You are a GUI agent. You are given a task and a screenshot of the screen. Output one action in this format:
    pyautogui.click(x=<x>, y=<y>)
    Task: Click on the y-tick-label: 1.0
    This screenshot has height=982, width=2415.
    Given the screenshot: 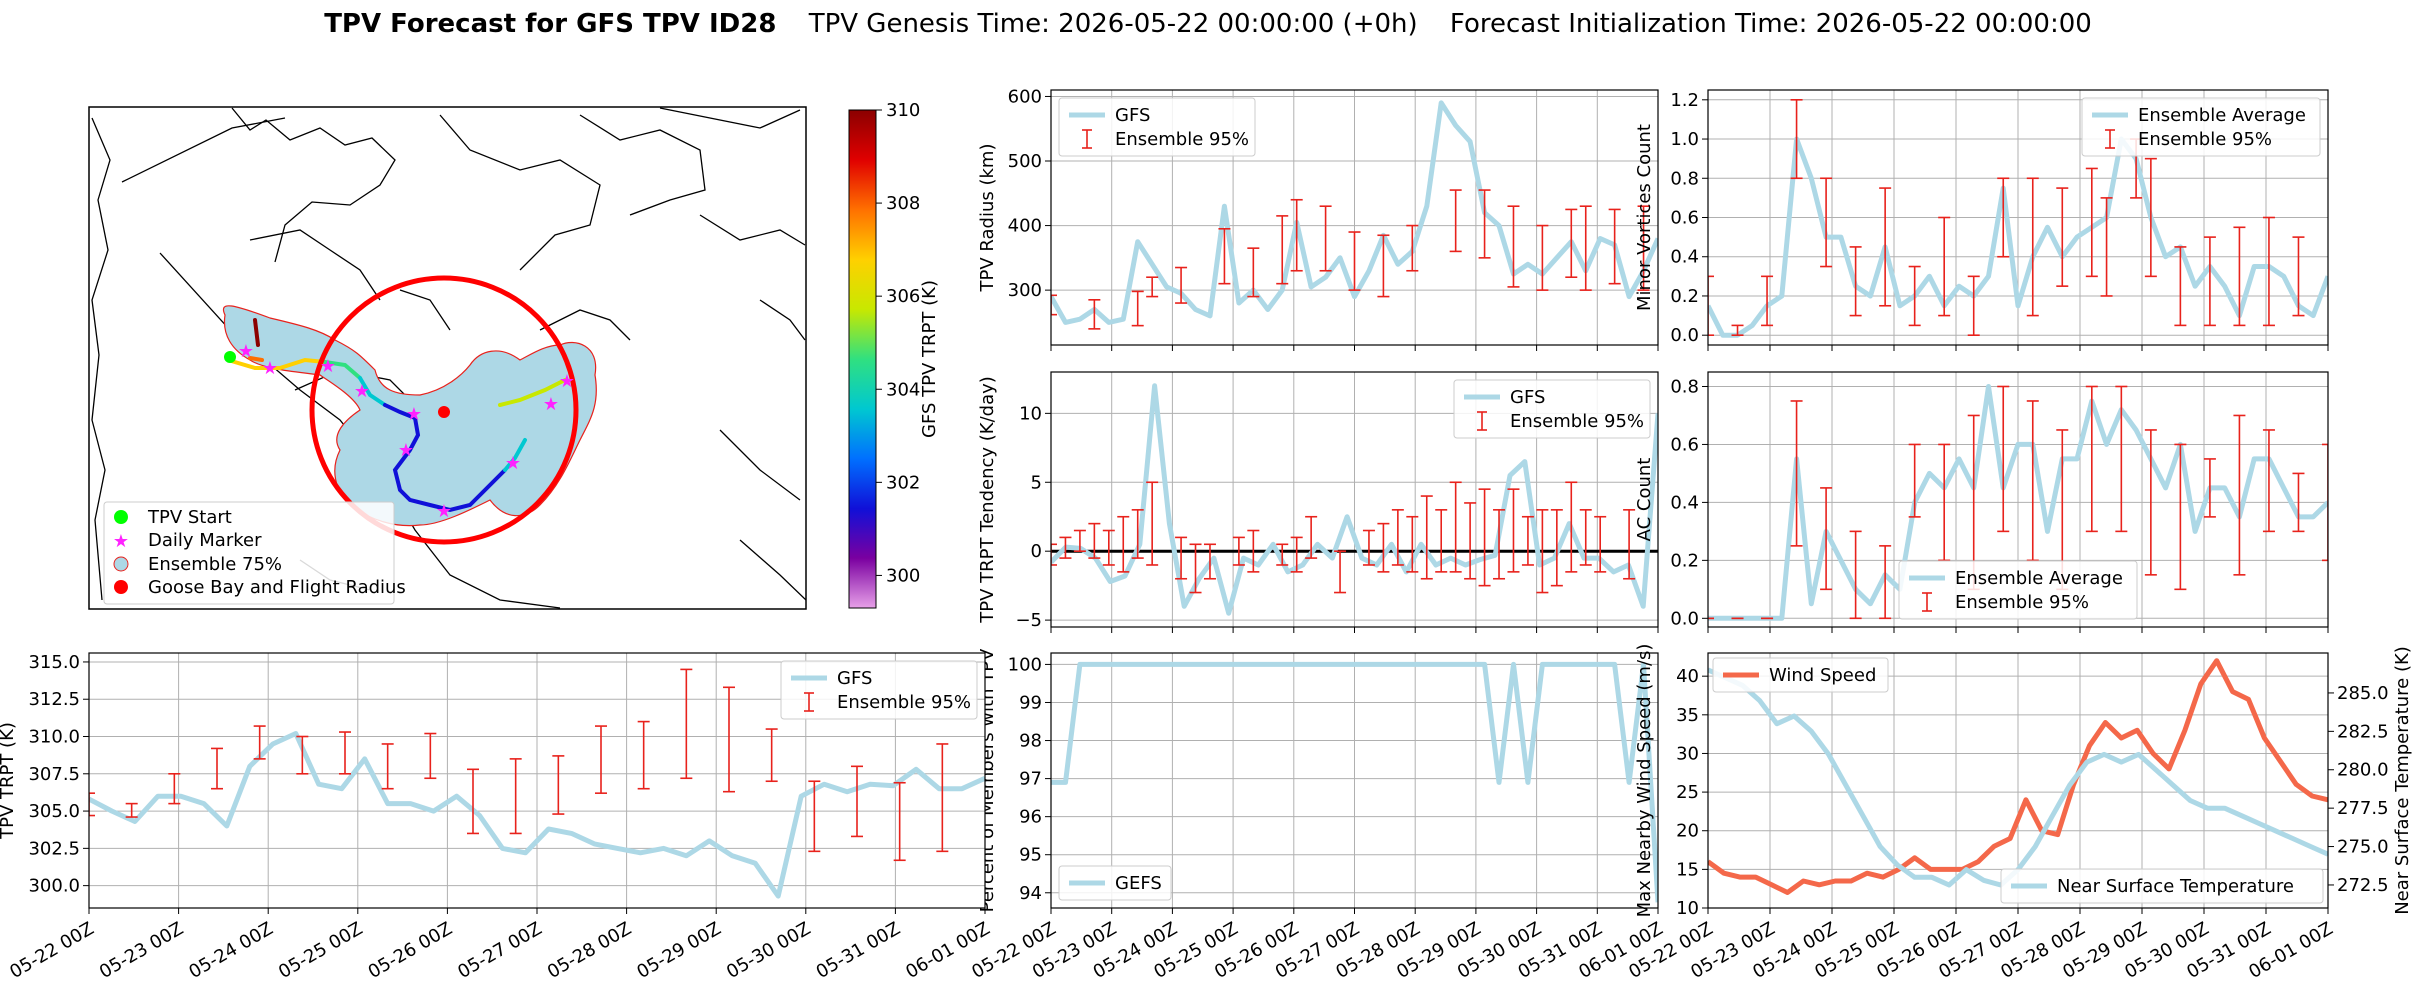 What is the action you would take?
    pyautogui.click(x=1684, y=139)
    